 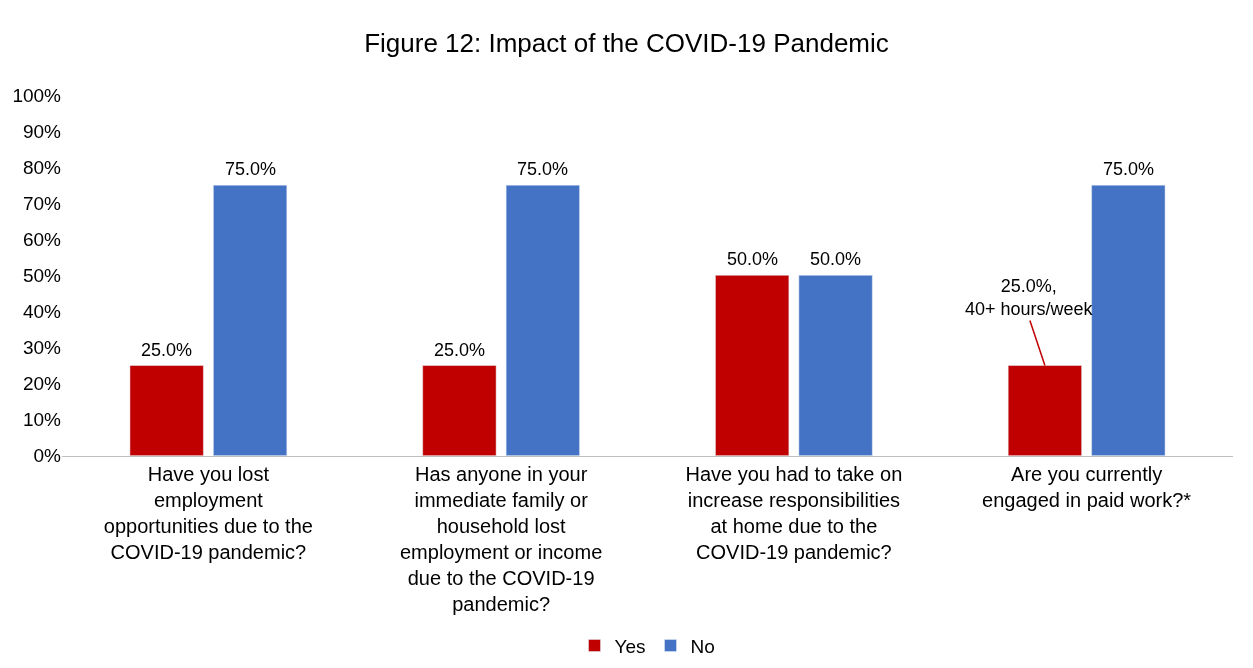 What do you see at coordinates (630, 646) in the screenshot?
I see `legend-label: Yes` at bounding box center [630, 646].